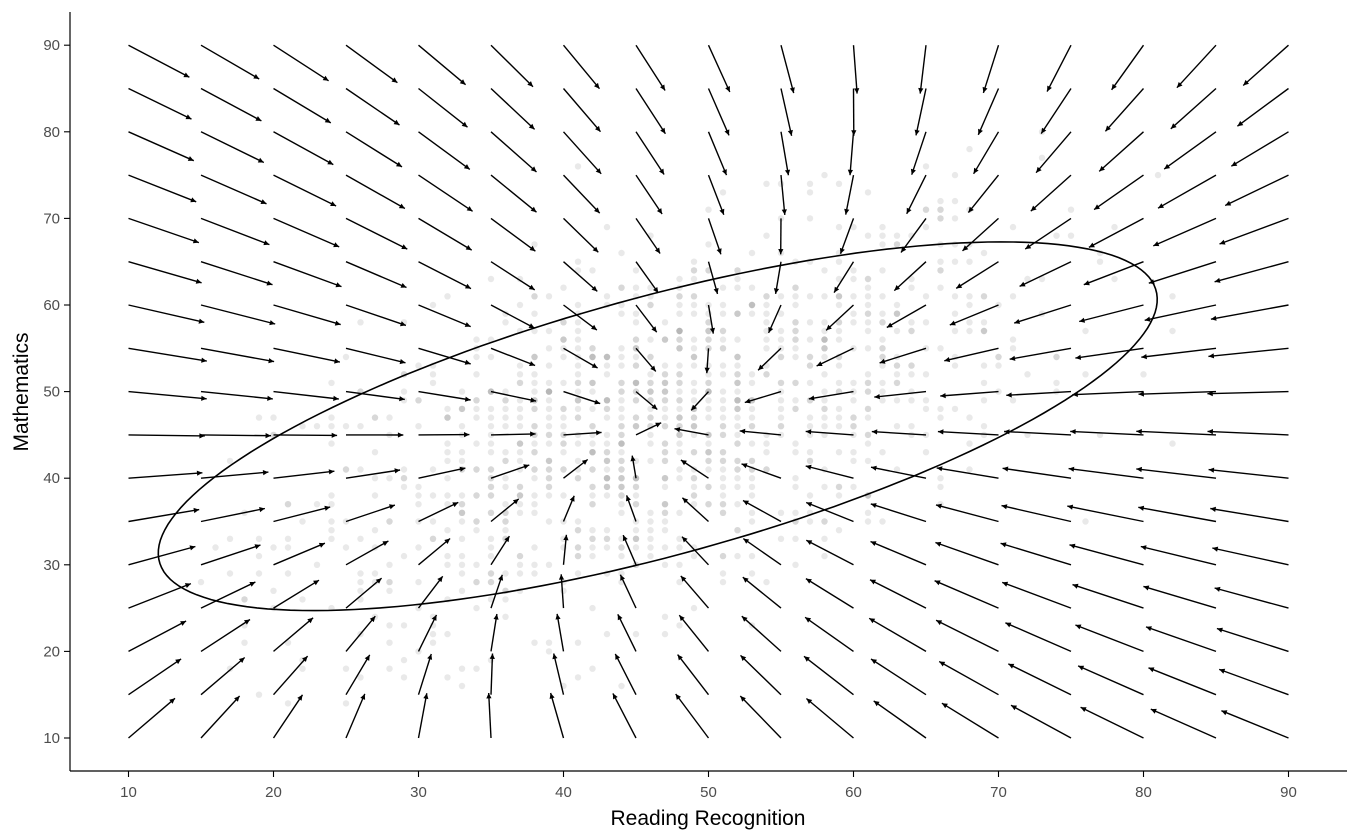 The height and width of the screenshot is (840, 1359). What do you see at coordinates (1143, 792) in the screenshot?
I see `x-tick-label: 80` at bounding box center [1143, 792].